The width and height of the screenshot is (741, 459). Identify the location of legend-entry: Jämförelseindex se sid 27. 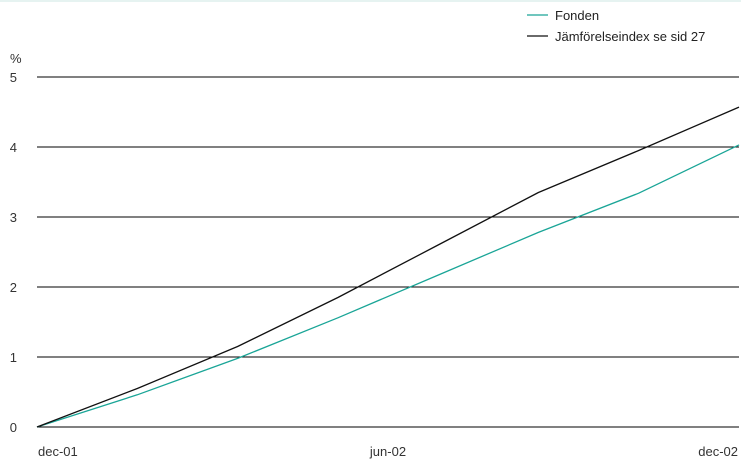
(630, 36).